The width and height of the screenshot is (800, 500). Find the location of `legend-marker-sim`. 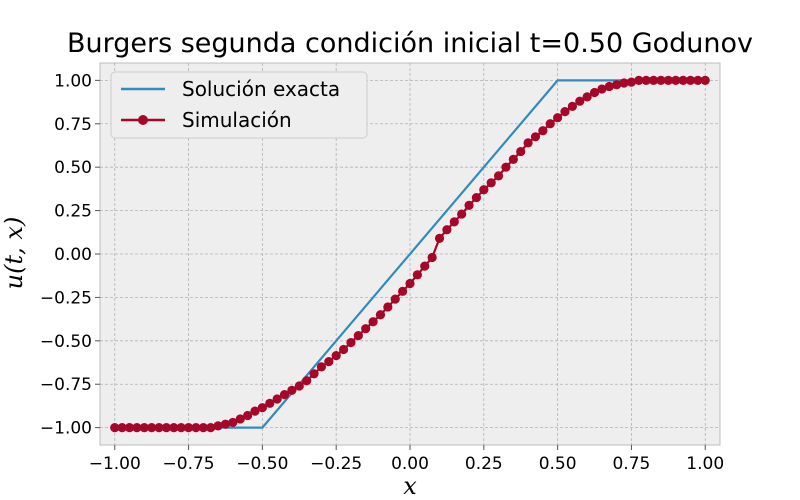

legend-marker-sim is located at coordinates (143, 120).